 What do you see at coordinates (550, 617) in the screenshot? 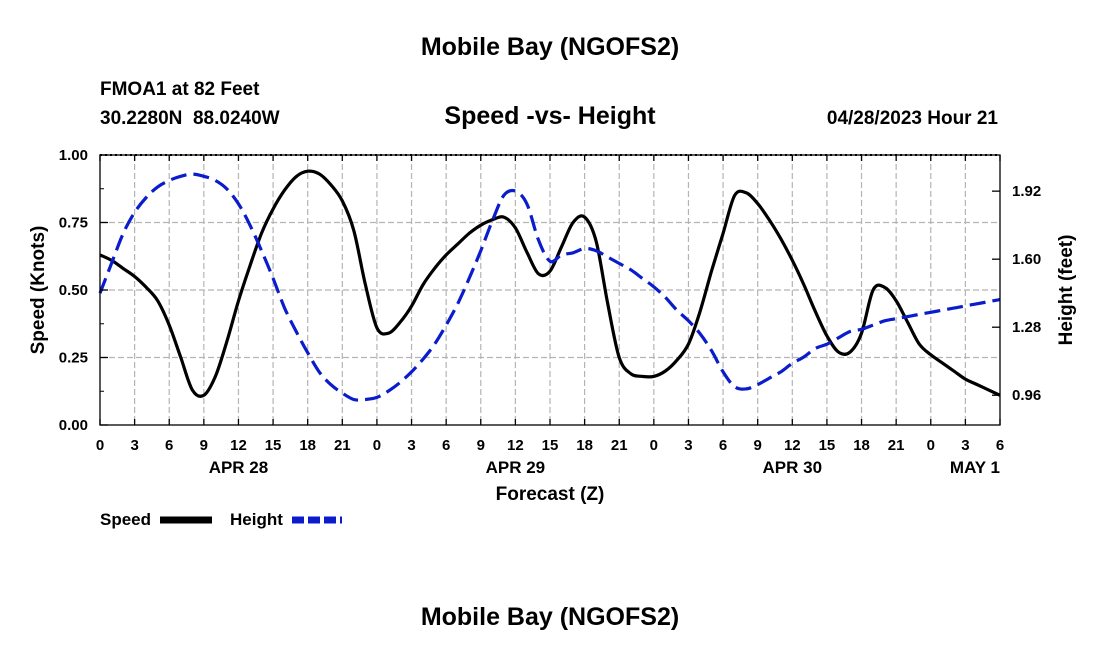
I see `bottom-title: Mobile Bay (NGOFS2)` at bounding box center [550, 617].